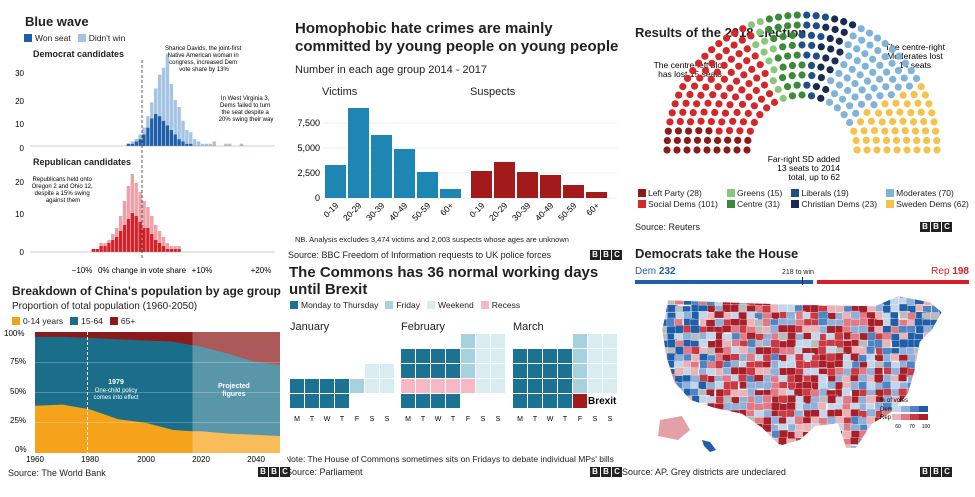 The image size is (975, 497). Describe the element at coordinates (910, 413) in the screenshot. I see `map-legend` at that location.